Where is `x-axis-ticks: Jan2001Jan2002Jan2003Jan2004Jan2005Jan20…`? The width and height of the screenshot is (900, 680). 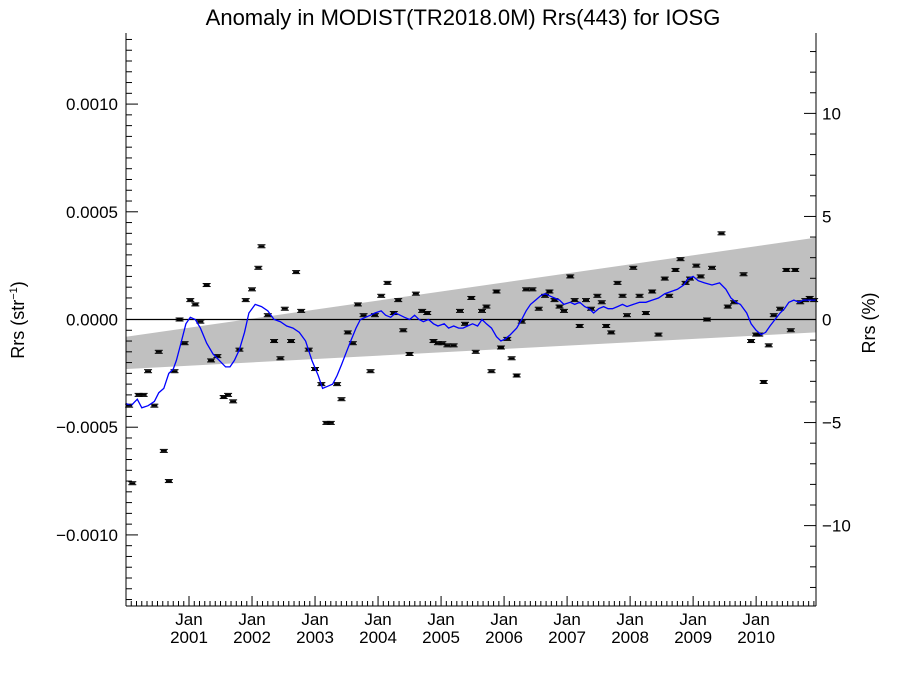
x-axis-ticks: Jan2001Jan2002Jan2003Jan2004Jan2005Jan20… is located at coordinates (470, 621).